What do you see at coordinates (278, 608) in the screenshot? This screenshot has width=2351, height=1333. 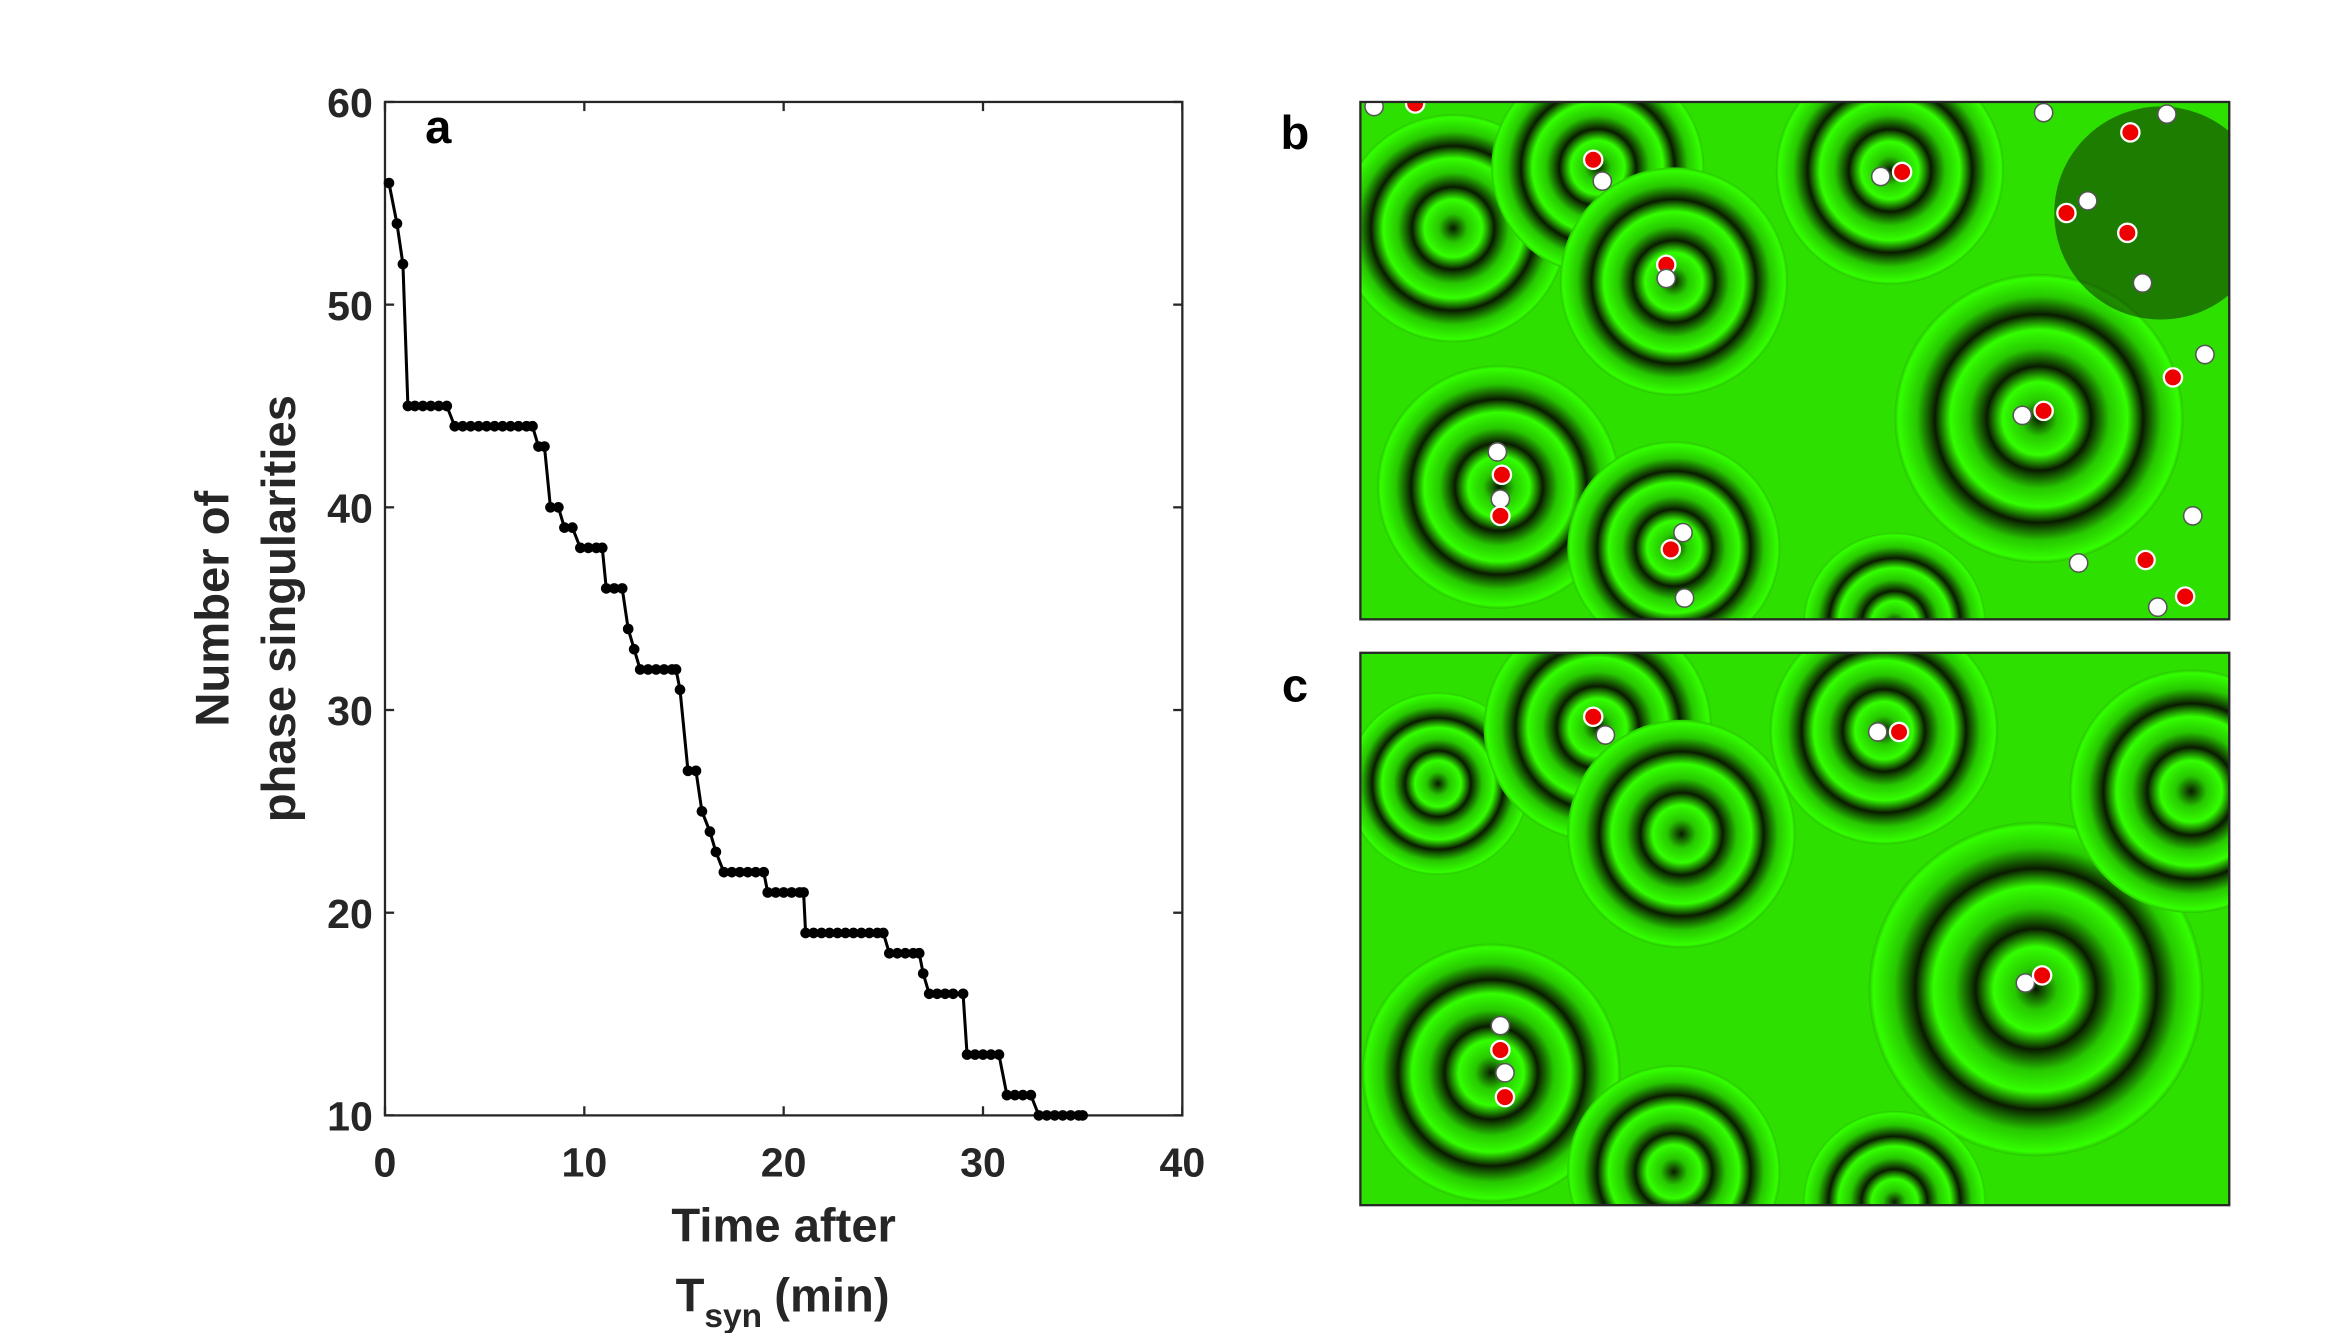 I see `y-axis-label-line: phase singularities` at bounding box center [278, 608].